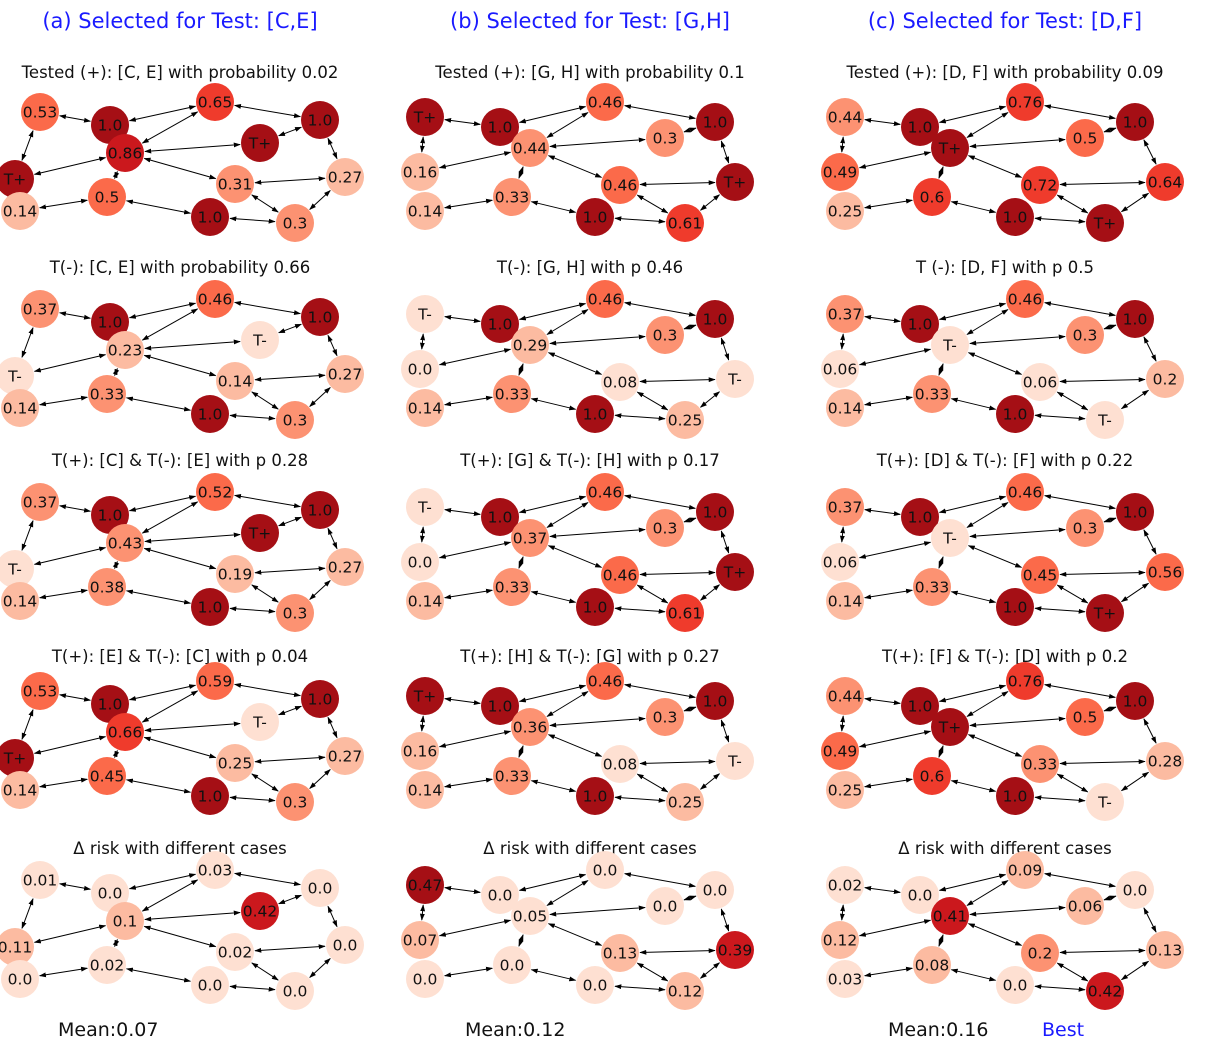 Image resolution: width=1225 pixels, height=1046 pixels. I want to click on node-label: 0.61, so click(685, 614).